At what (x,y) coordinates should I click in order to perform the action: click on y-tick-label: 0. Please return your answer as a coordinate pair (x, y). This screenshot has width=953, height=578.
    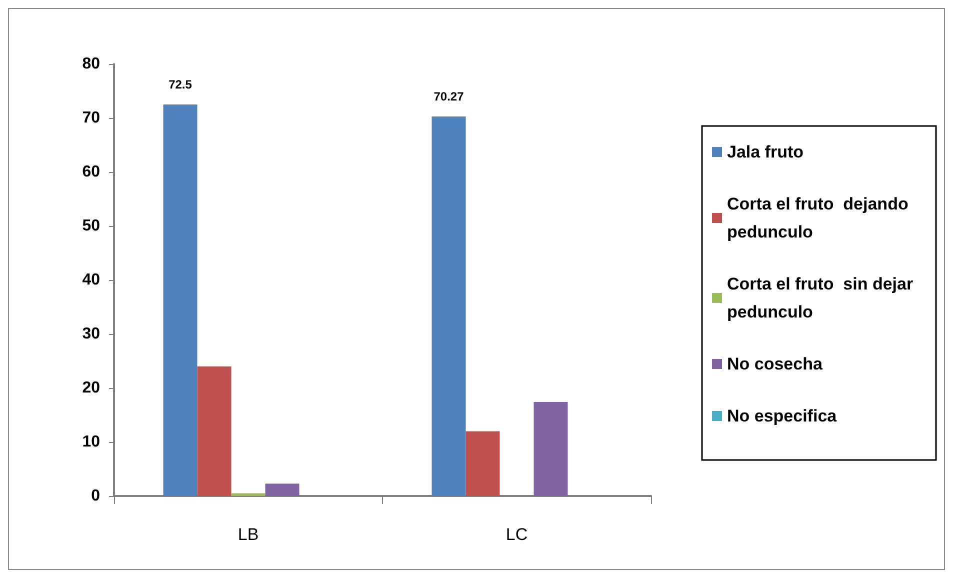
    Looking at the image, I should click on (95, 496).